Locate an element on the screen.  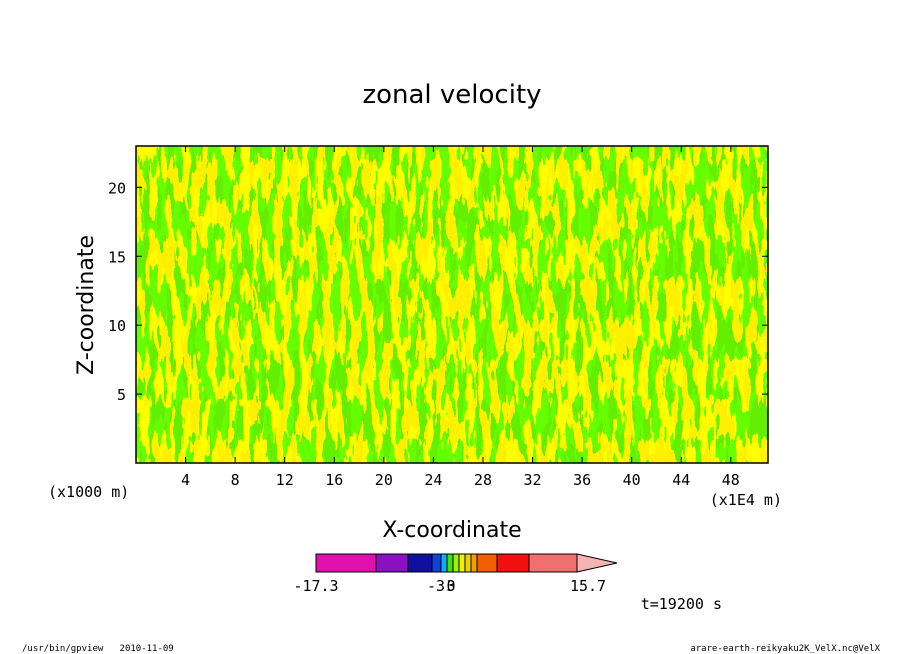
x-axis-label: X-coordinate is located at coordinates (451, 530).